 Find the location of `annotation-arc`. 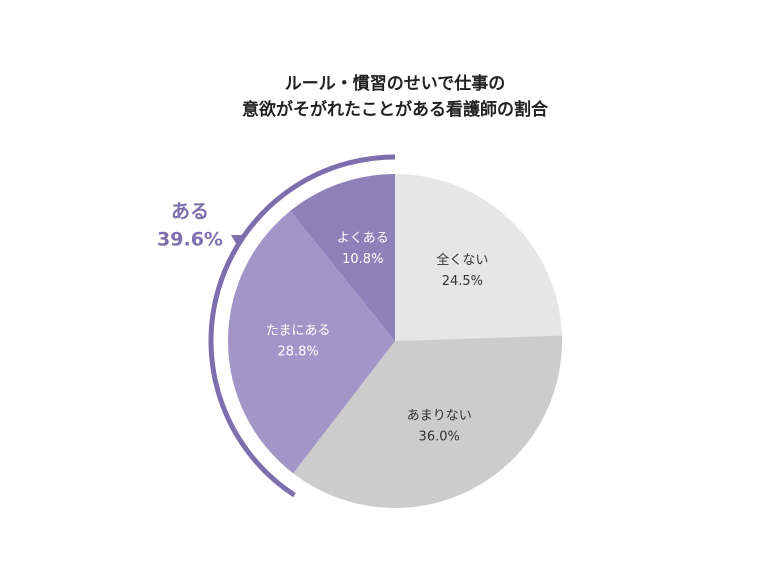

annotation-arc is located at coordinates (302, 326).